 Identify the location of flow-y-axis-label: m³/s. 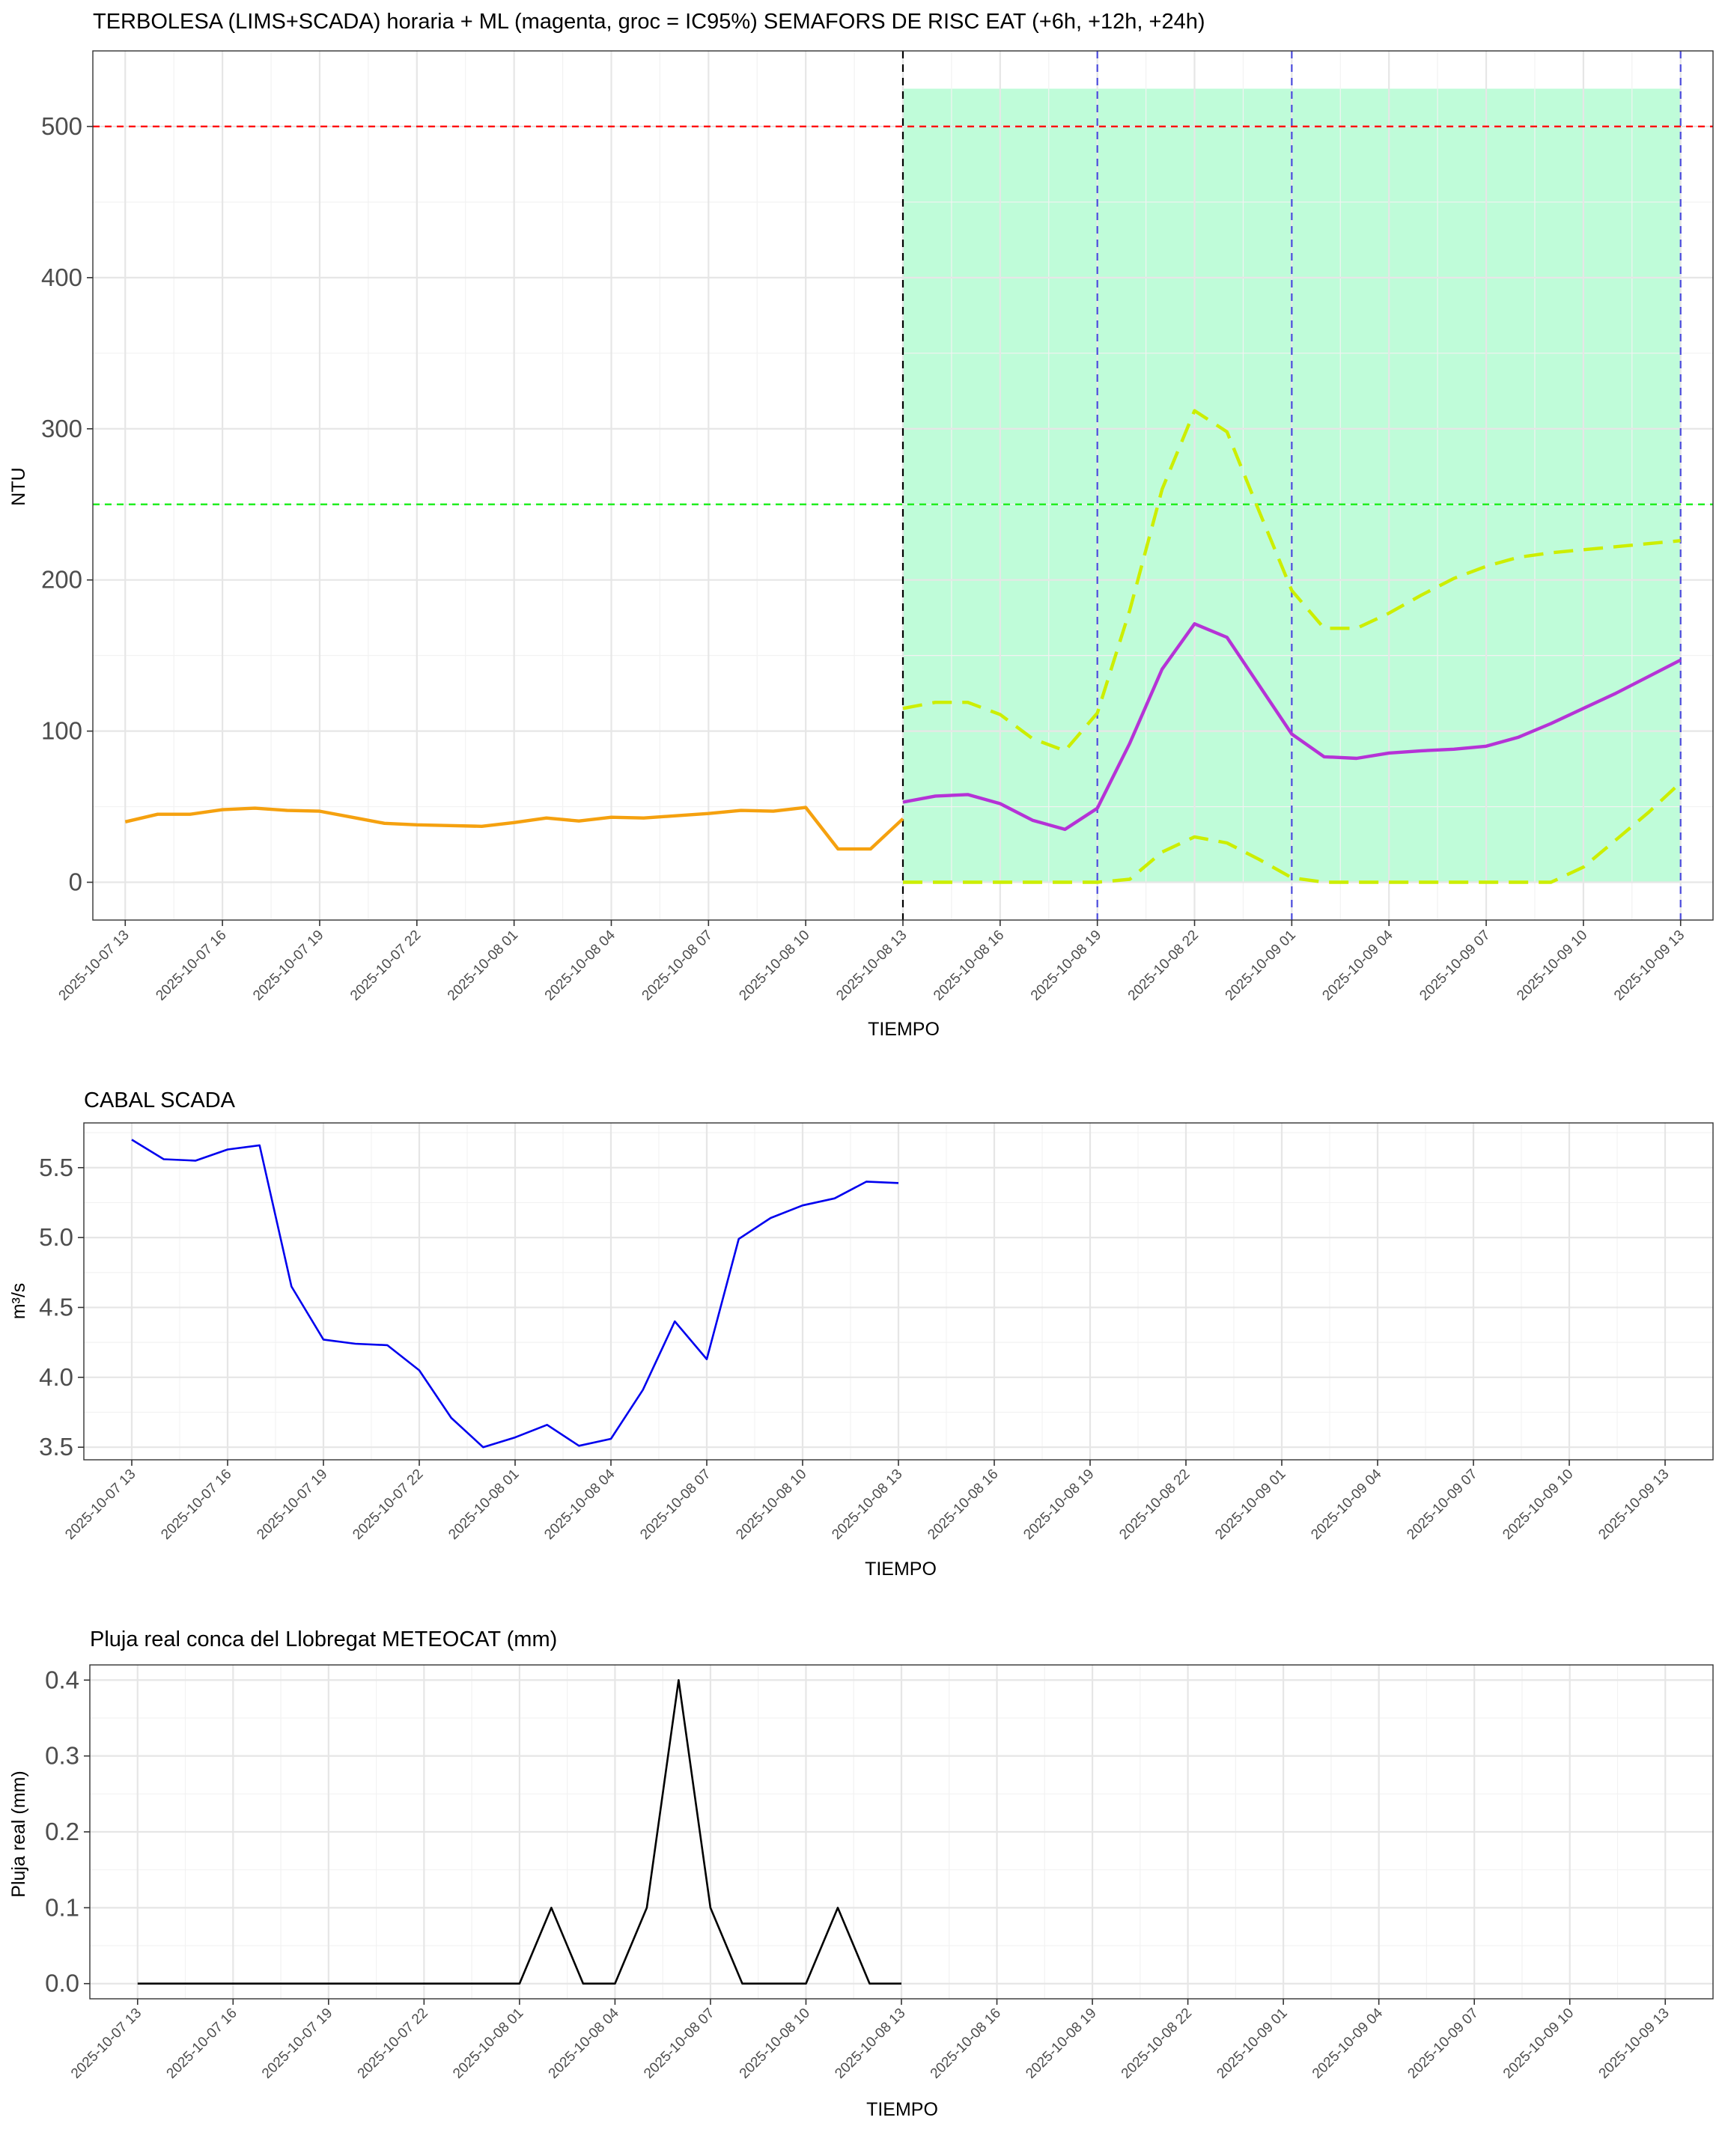
(19, 1301).